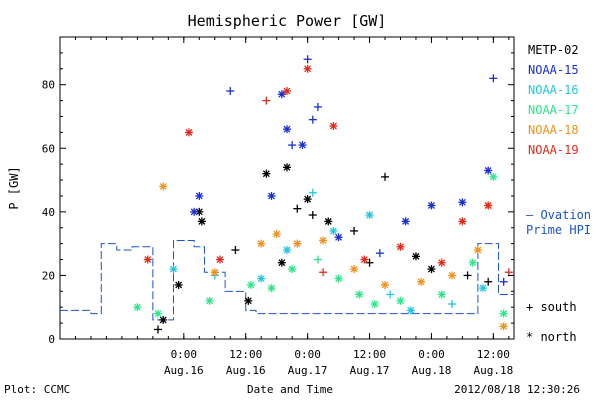 The height and width of the screenshot is (400, 600). I want to click on legend-item: NOAA-16, so click(553, 90).